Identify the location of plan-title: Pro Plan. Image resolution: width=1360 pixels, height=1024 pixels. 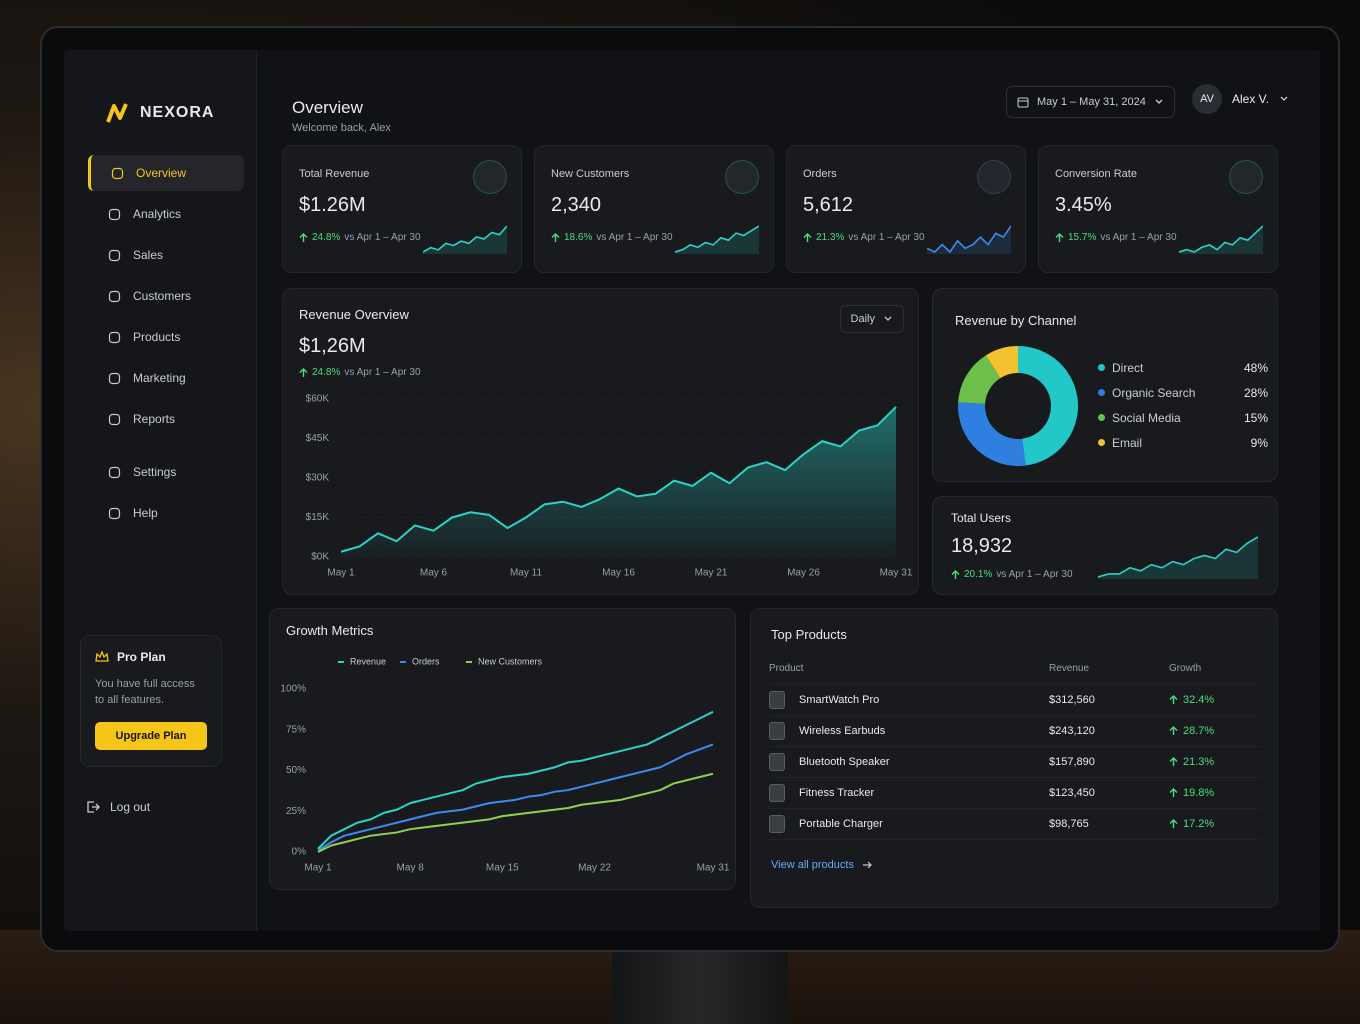
(141, 657).